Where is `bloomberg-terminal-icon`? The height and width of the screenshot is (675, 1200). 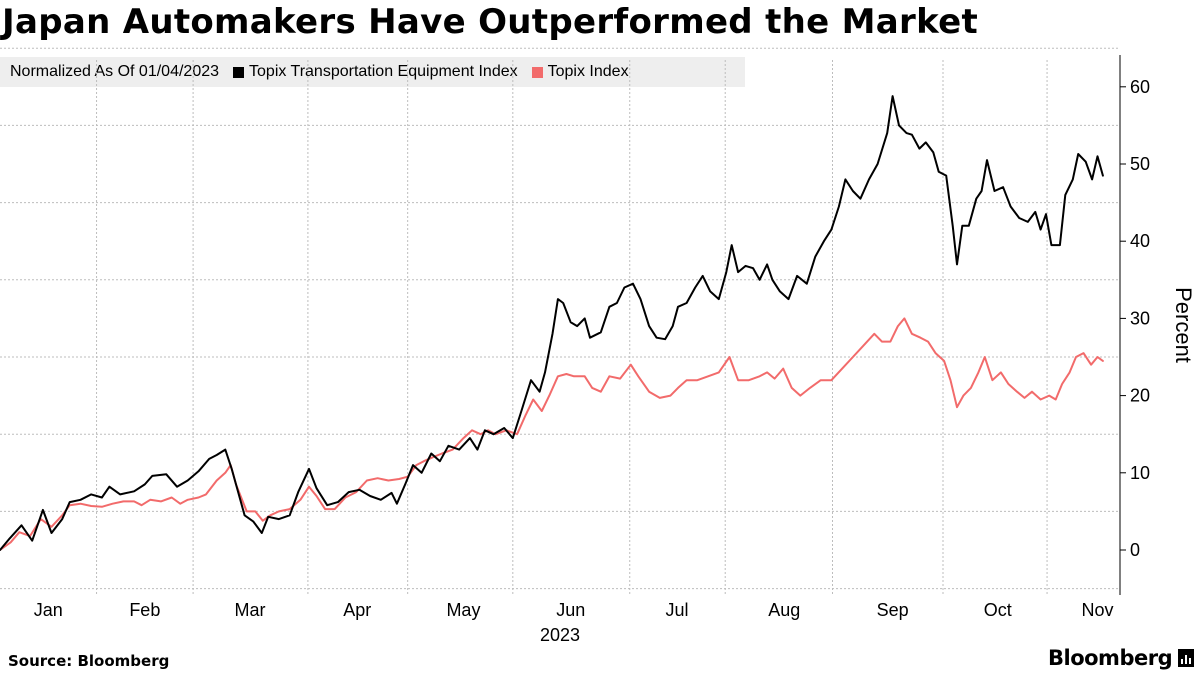 bloomberg-terminal-icon is located at coordinates (1186, 658).